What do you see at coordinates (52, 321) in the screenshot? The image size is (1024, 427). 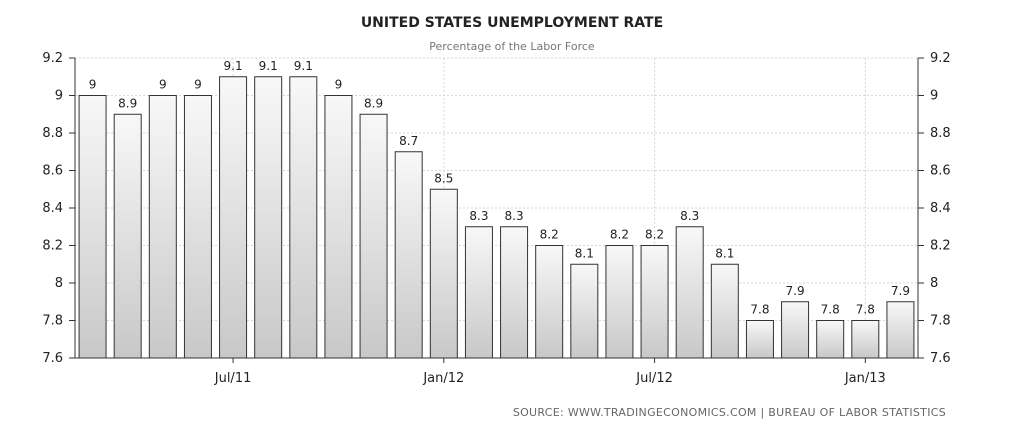 I see `y-tick-label-left: 7.8` at bounding box center [52, 321].